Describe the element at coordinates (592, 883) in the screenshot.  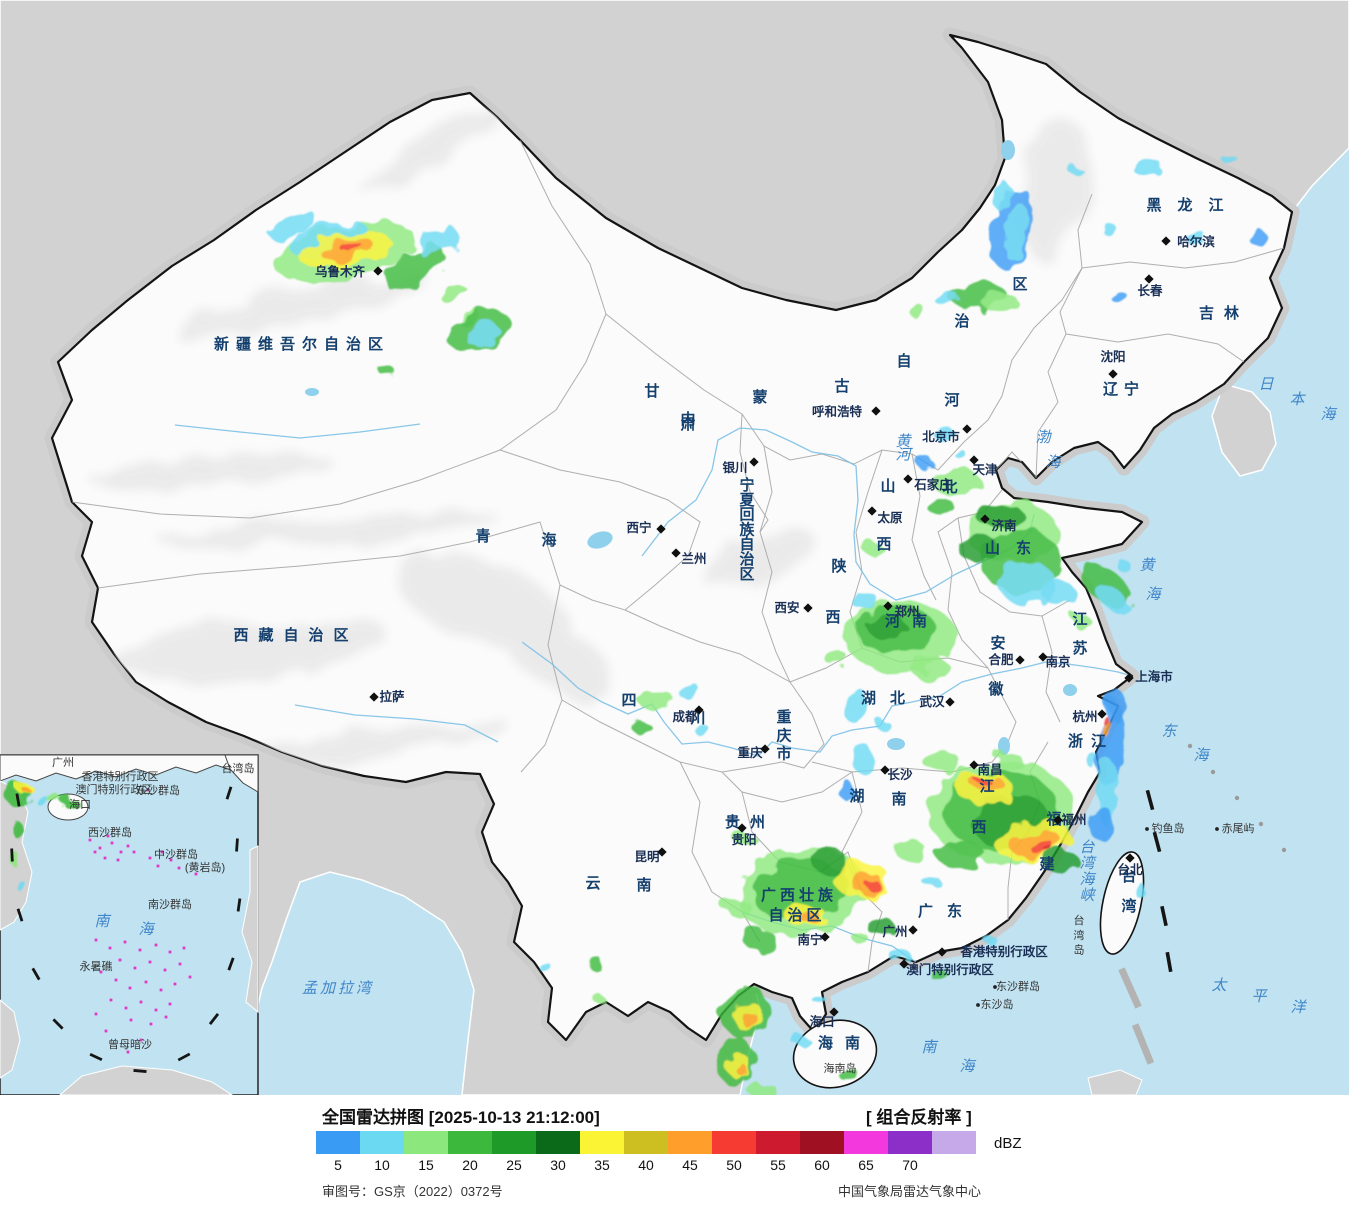
I see `province-label: 云` at that location.